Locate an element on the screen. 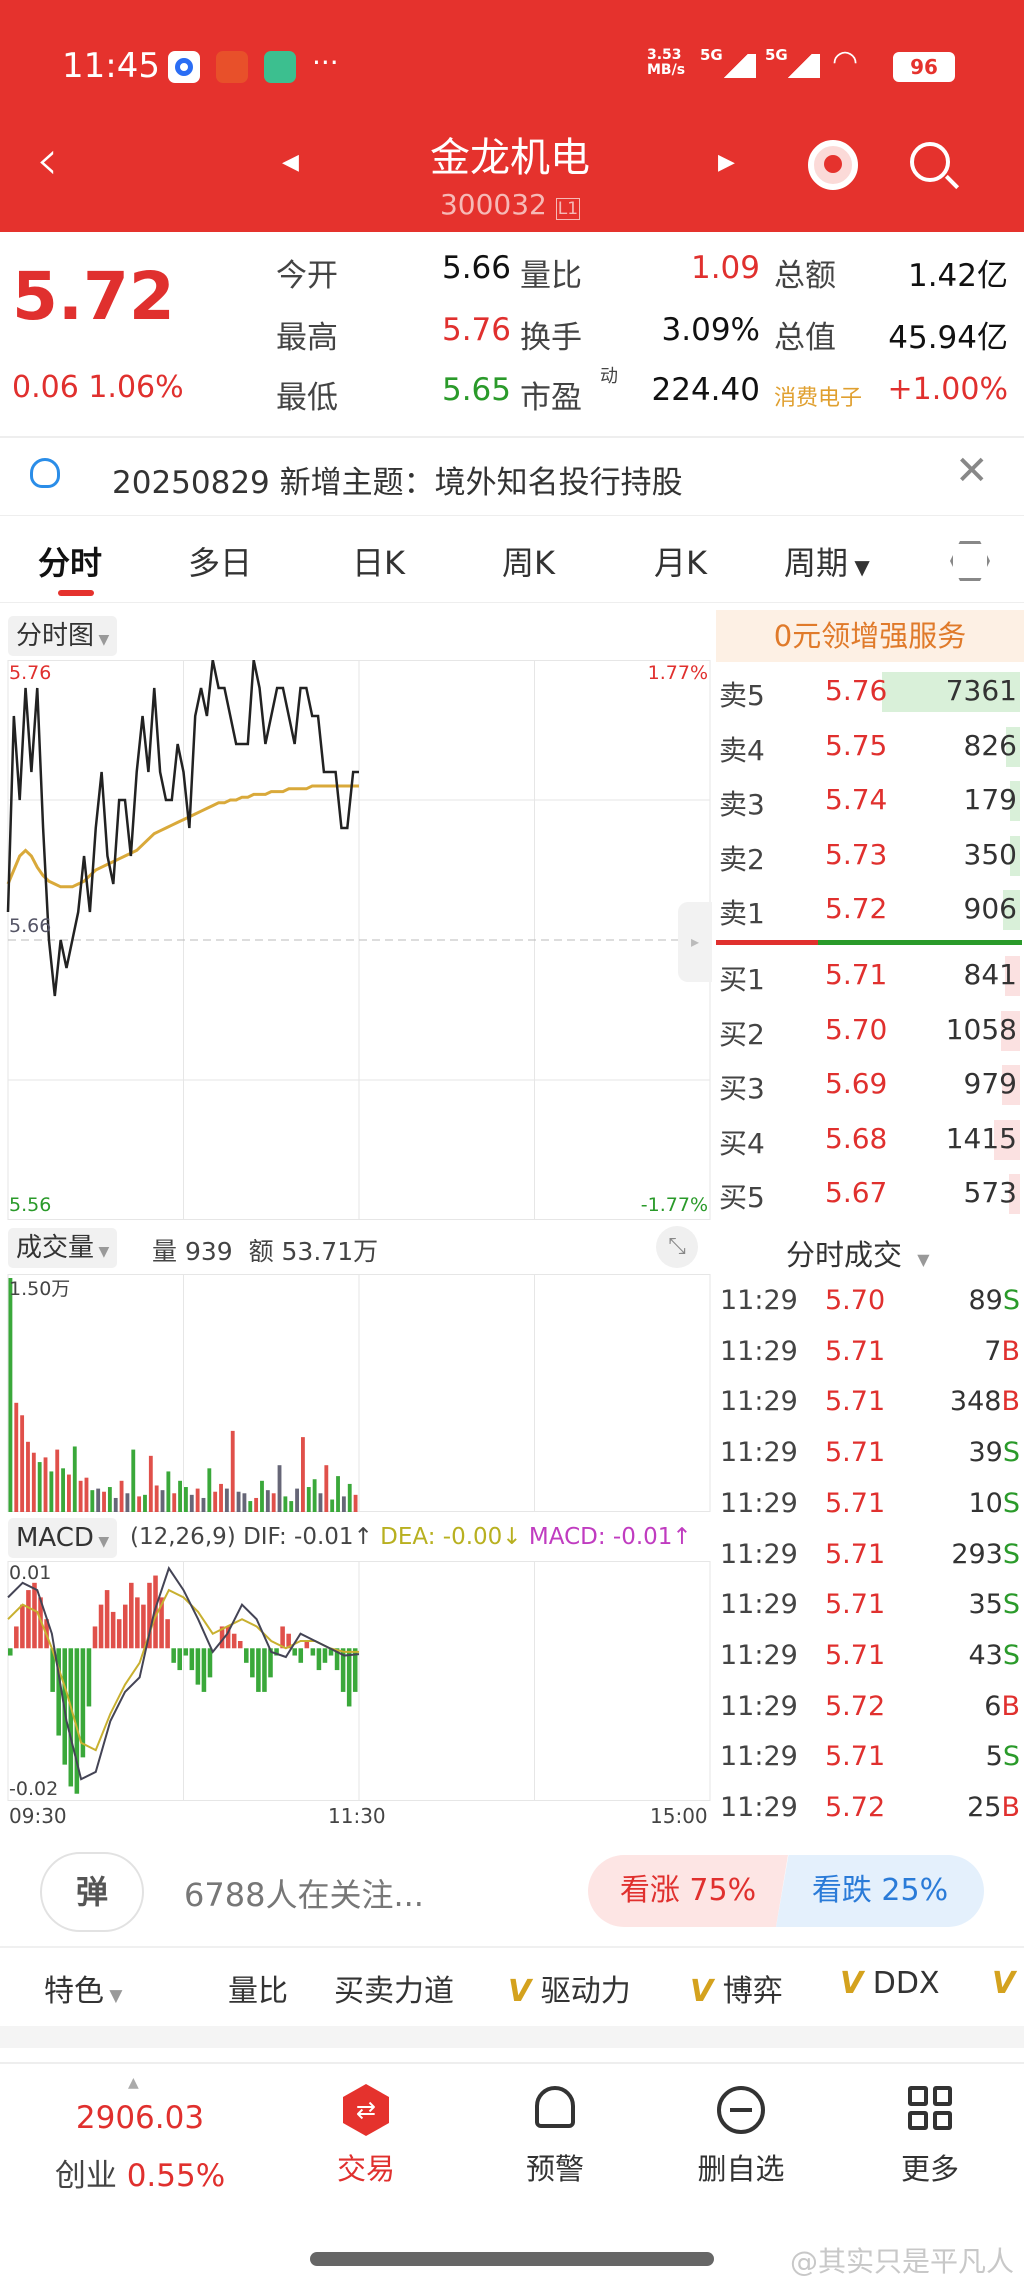  trade-volume: 7B is located at coordinates (1002, 1351).